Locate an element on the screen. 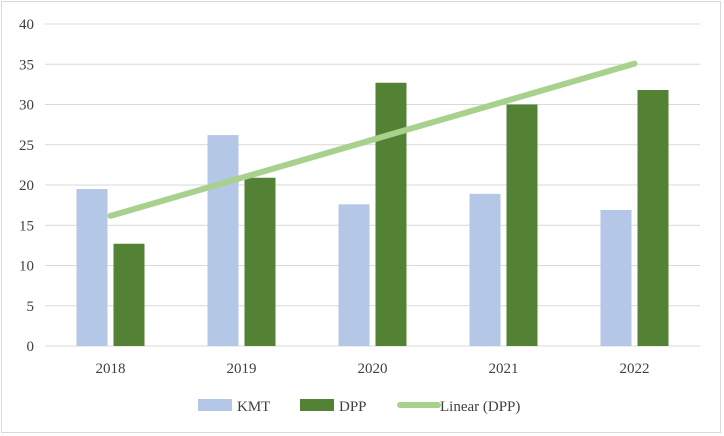 The width and height of the screenshot is (724, 436). bar-kmt-2020 is located at coordinates (354, 275).